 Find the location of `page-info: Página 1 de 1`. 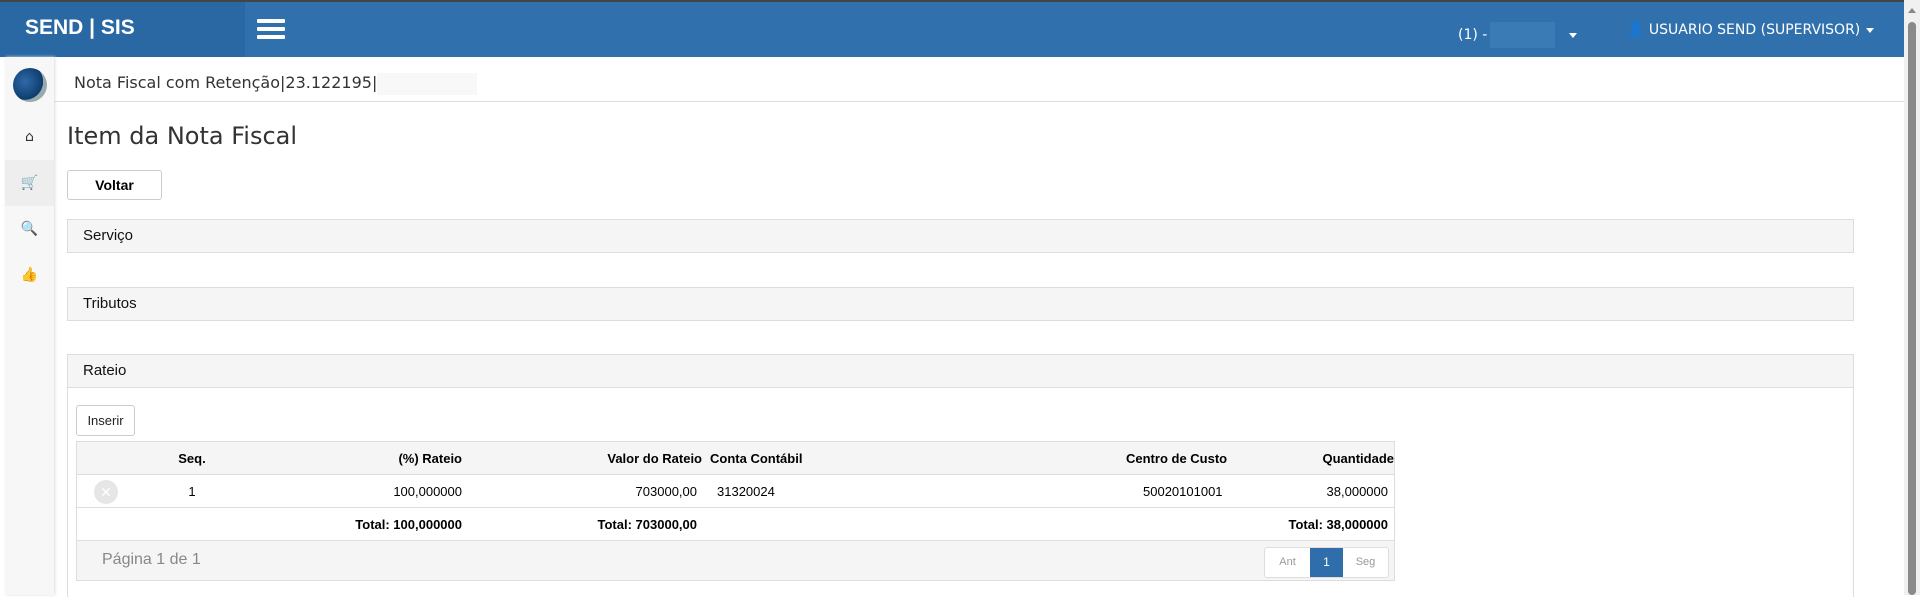

page-info: Página 1 de 1 is located at coordinates (151, 559).